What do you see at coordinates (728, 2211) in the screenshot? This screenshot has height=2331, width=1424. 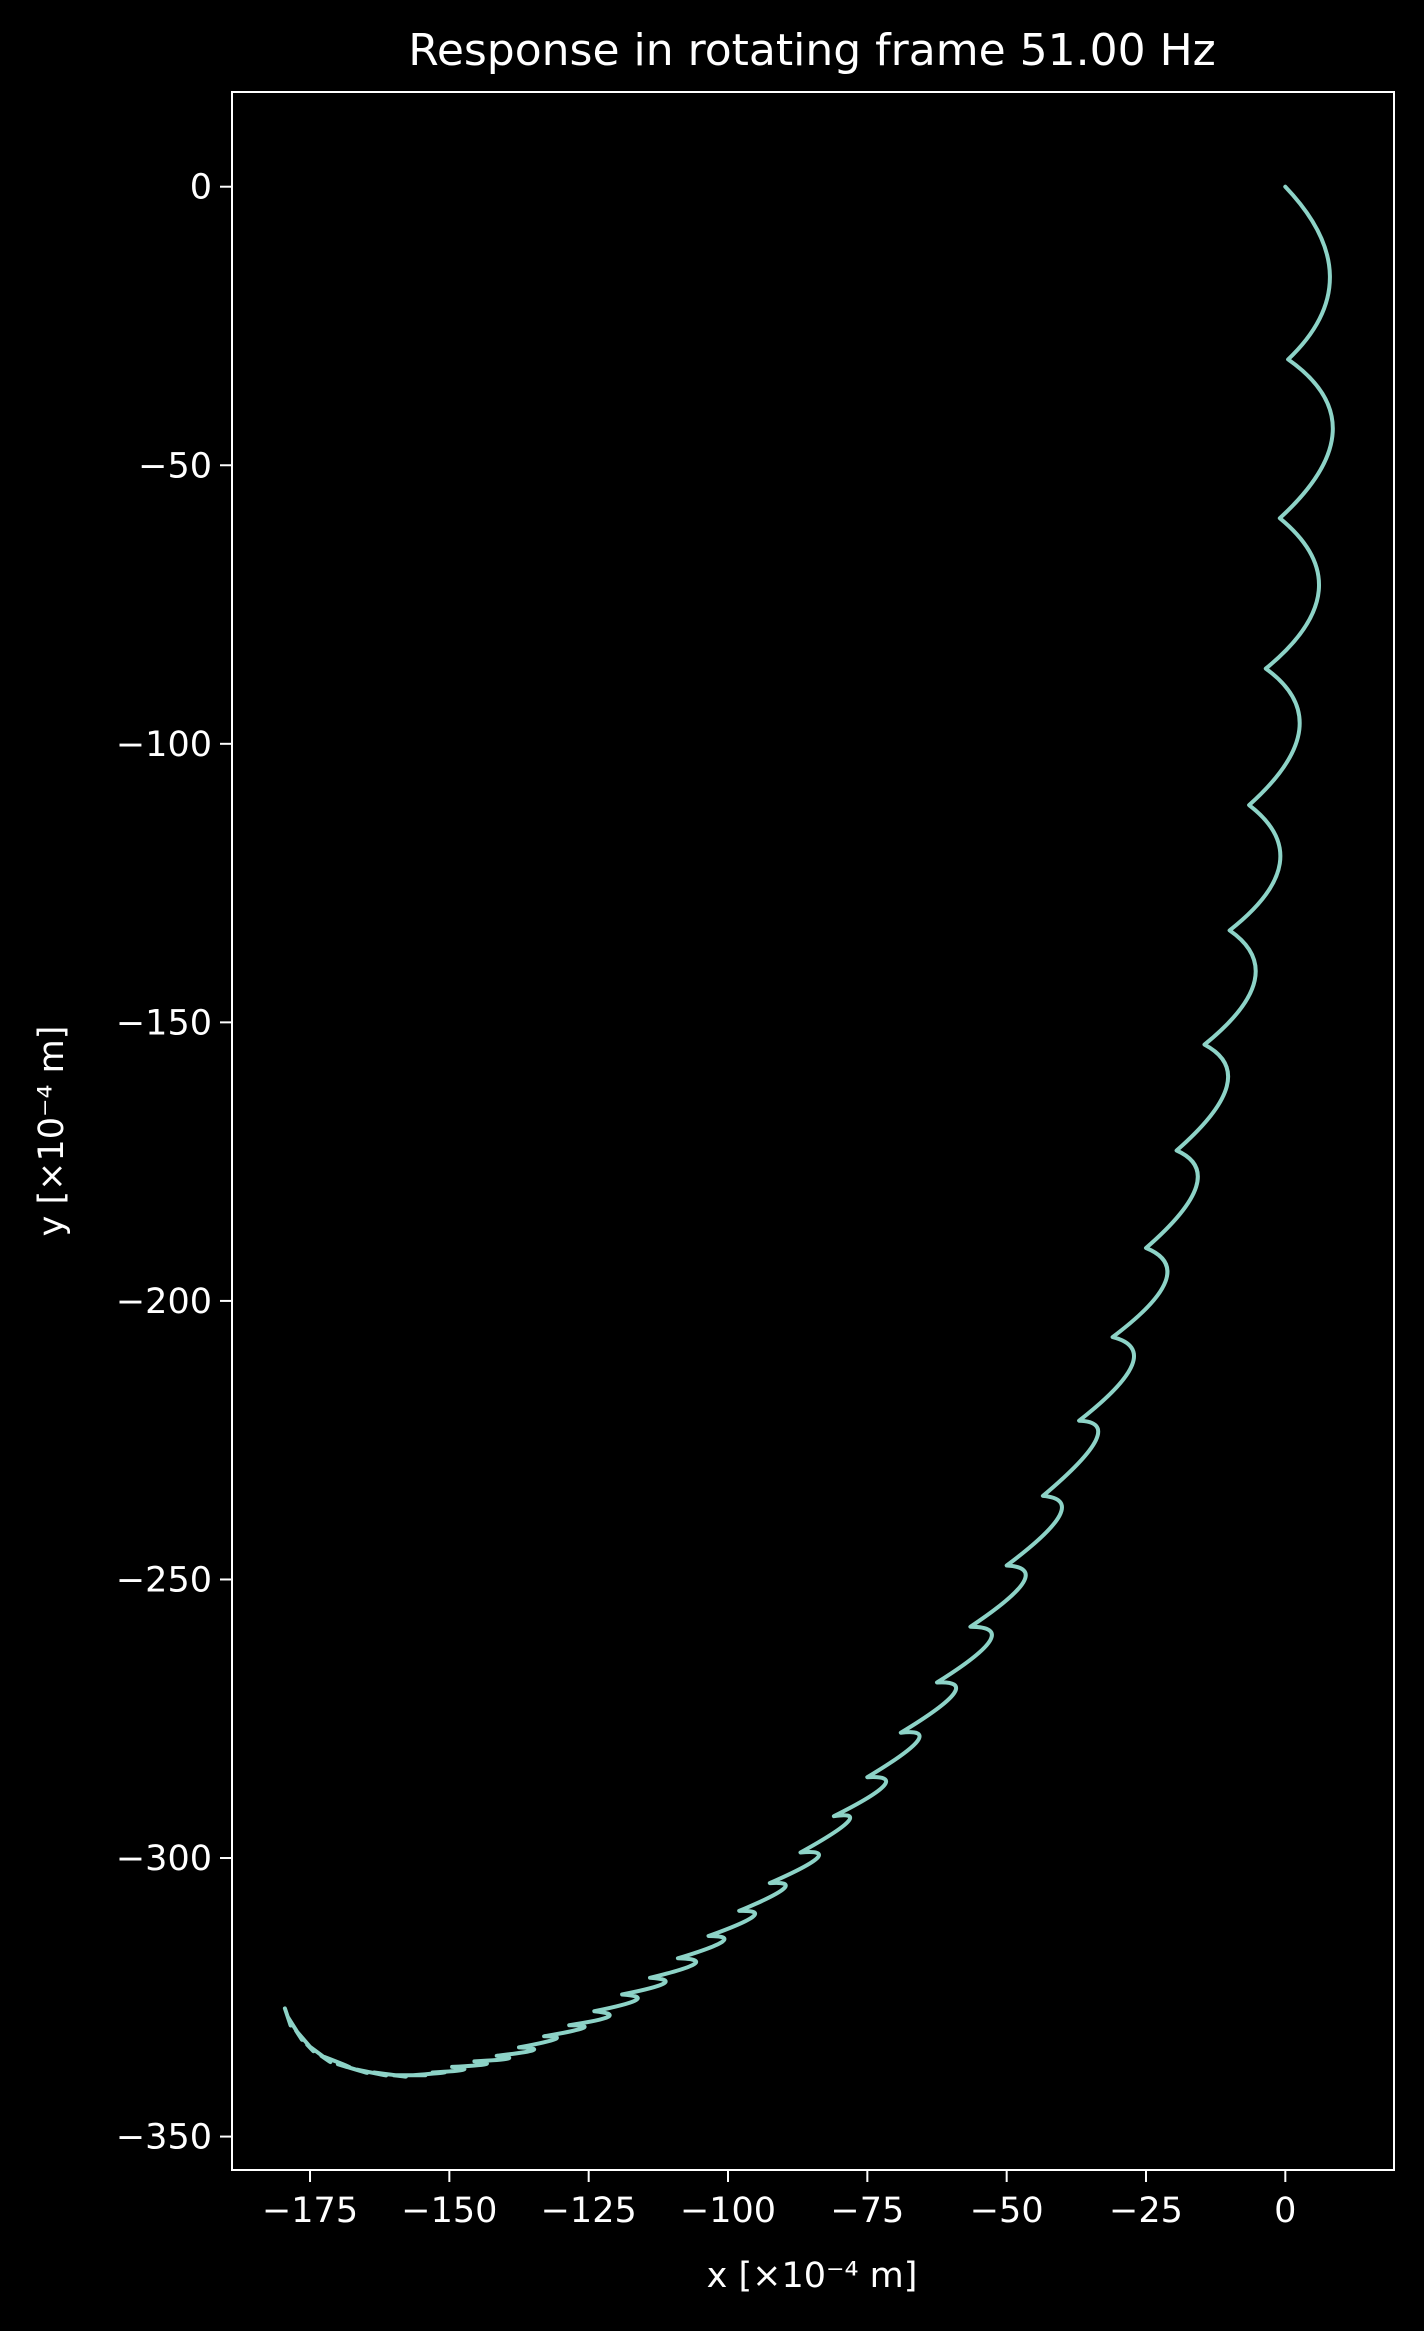 I see `x-tick-label: −100` at bounding box center [728, 2211].